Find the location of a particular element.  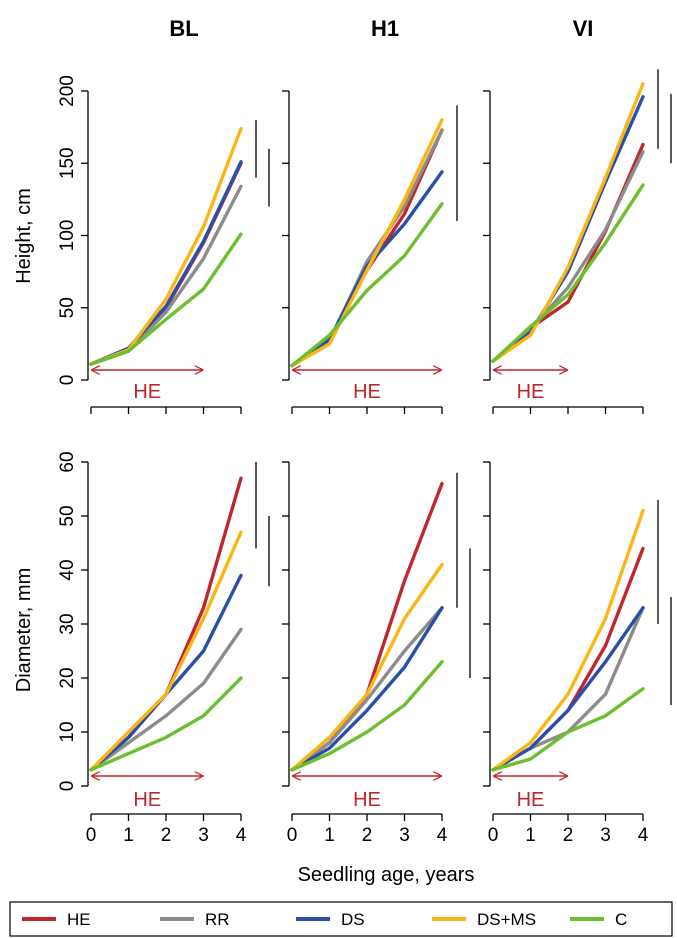

legend-item-c: C is located at coordinates (598, 919).